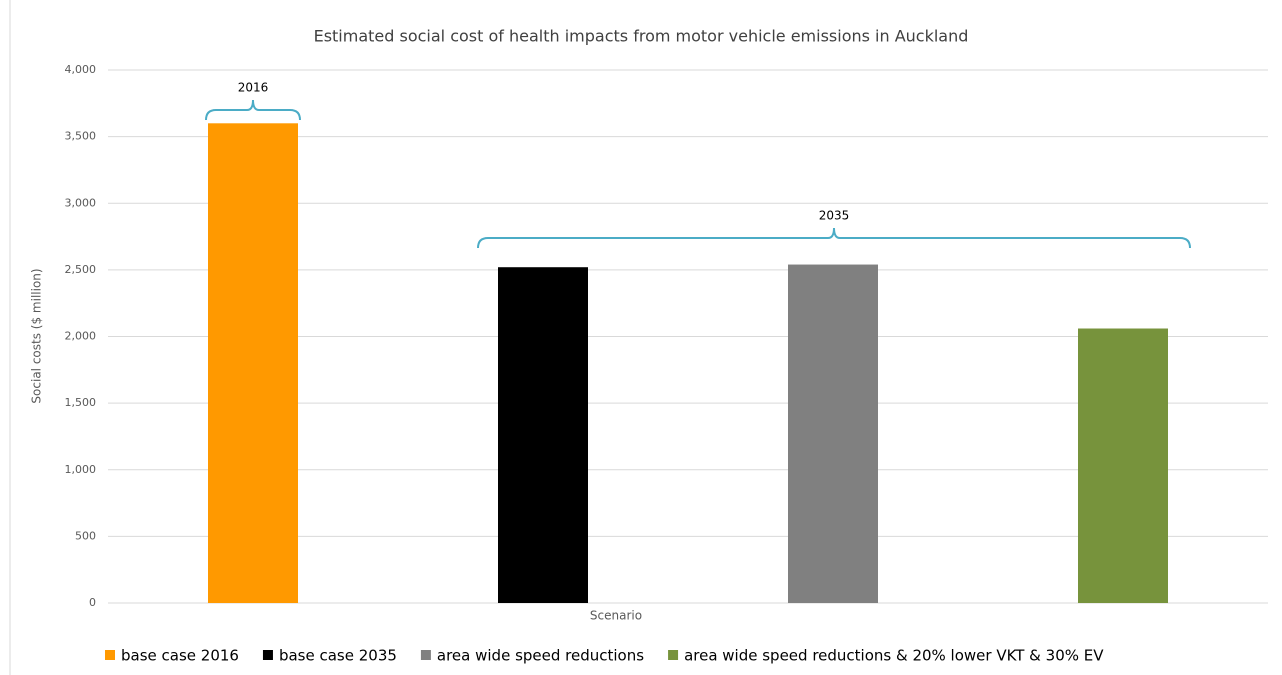 This screenshot has width=1282, height=675. Describe the element at coordinates (338, 656) in the screenshot. I see `legend-label: base case 2035` at that location.